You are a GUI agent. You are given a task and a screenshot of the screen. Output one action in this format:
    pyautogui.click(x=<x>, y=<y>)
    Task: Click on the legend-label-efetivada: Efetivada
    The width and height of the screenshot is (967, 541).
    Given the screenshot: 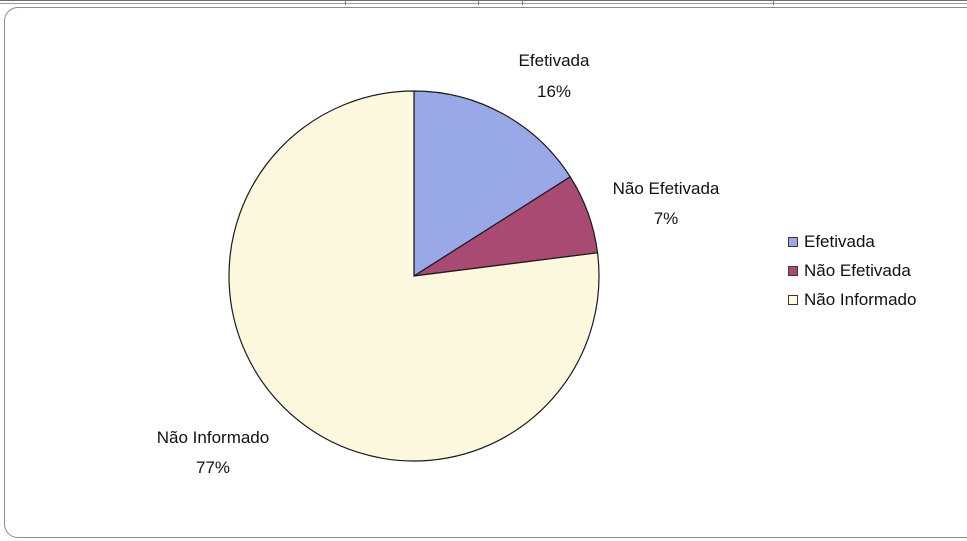 What is the action you would take?
    pyautogui.click(x=839, y=241)
    